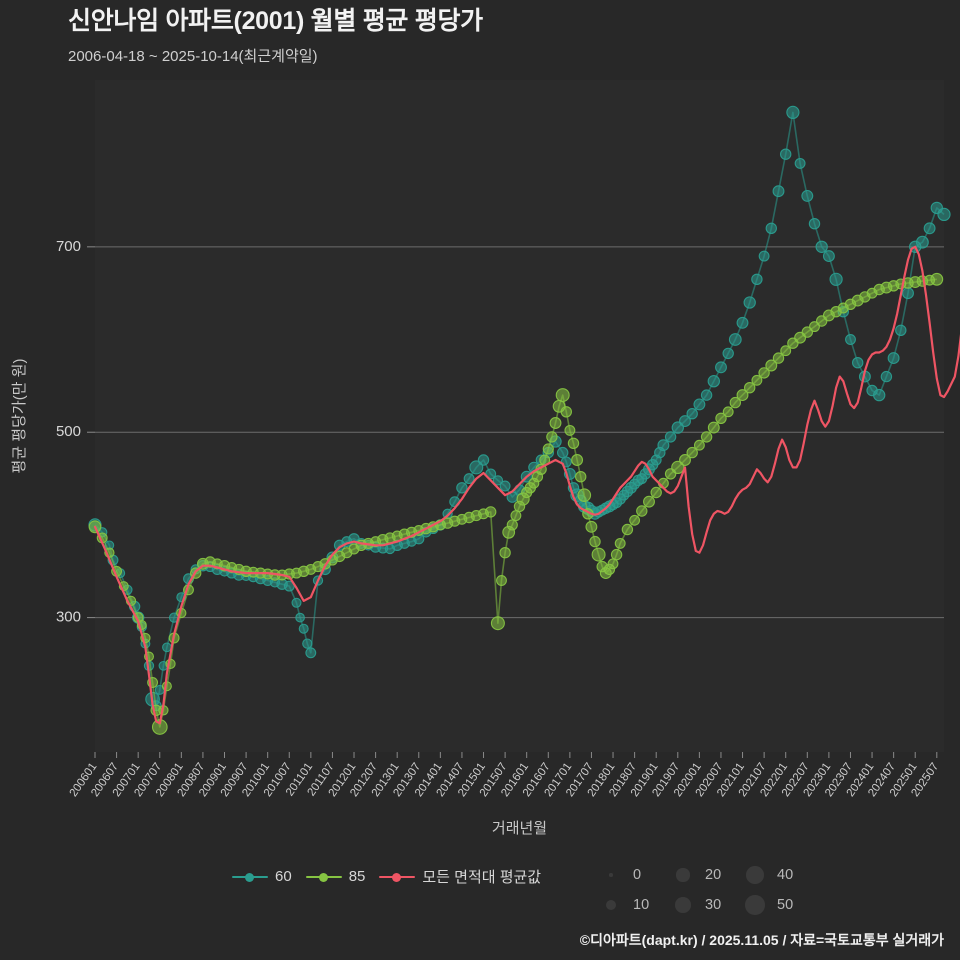 This screenshot has height=960, width=960. Describe the element at coordinates (713, 875) in the screenshot. I see `size-legend-label: 20` at that location.